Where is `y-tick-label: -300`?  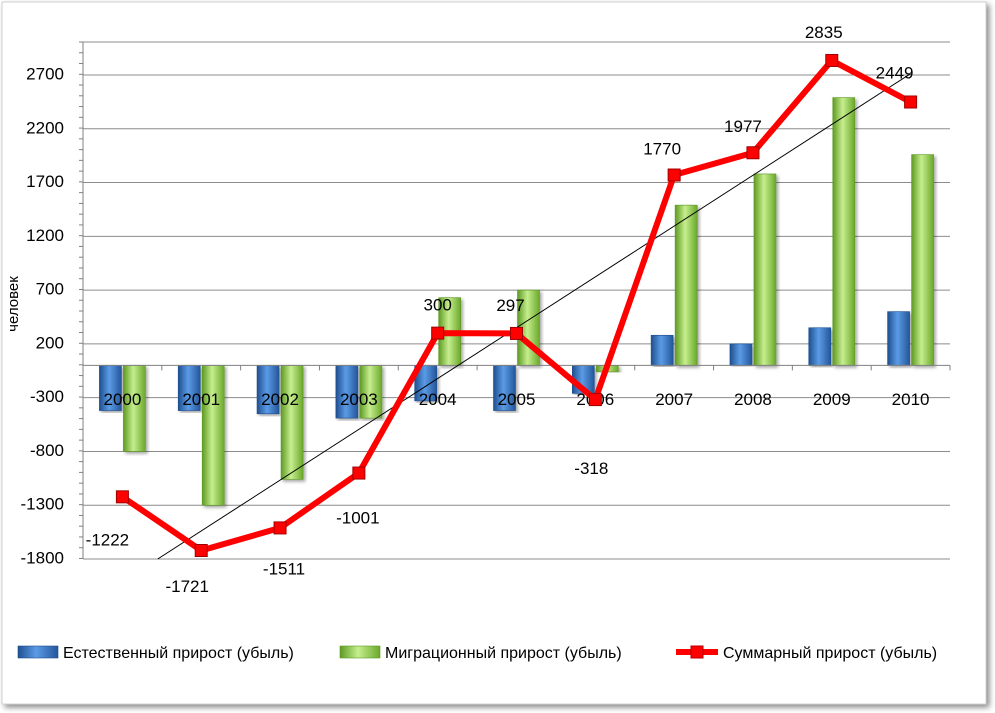 y-tick-label: -300 is located at coordinates (47, 396).